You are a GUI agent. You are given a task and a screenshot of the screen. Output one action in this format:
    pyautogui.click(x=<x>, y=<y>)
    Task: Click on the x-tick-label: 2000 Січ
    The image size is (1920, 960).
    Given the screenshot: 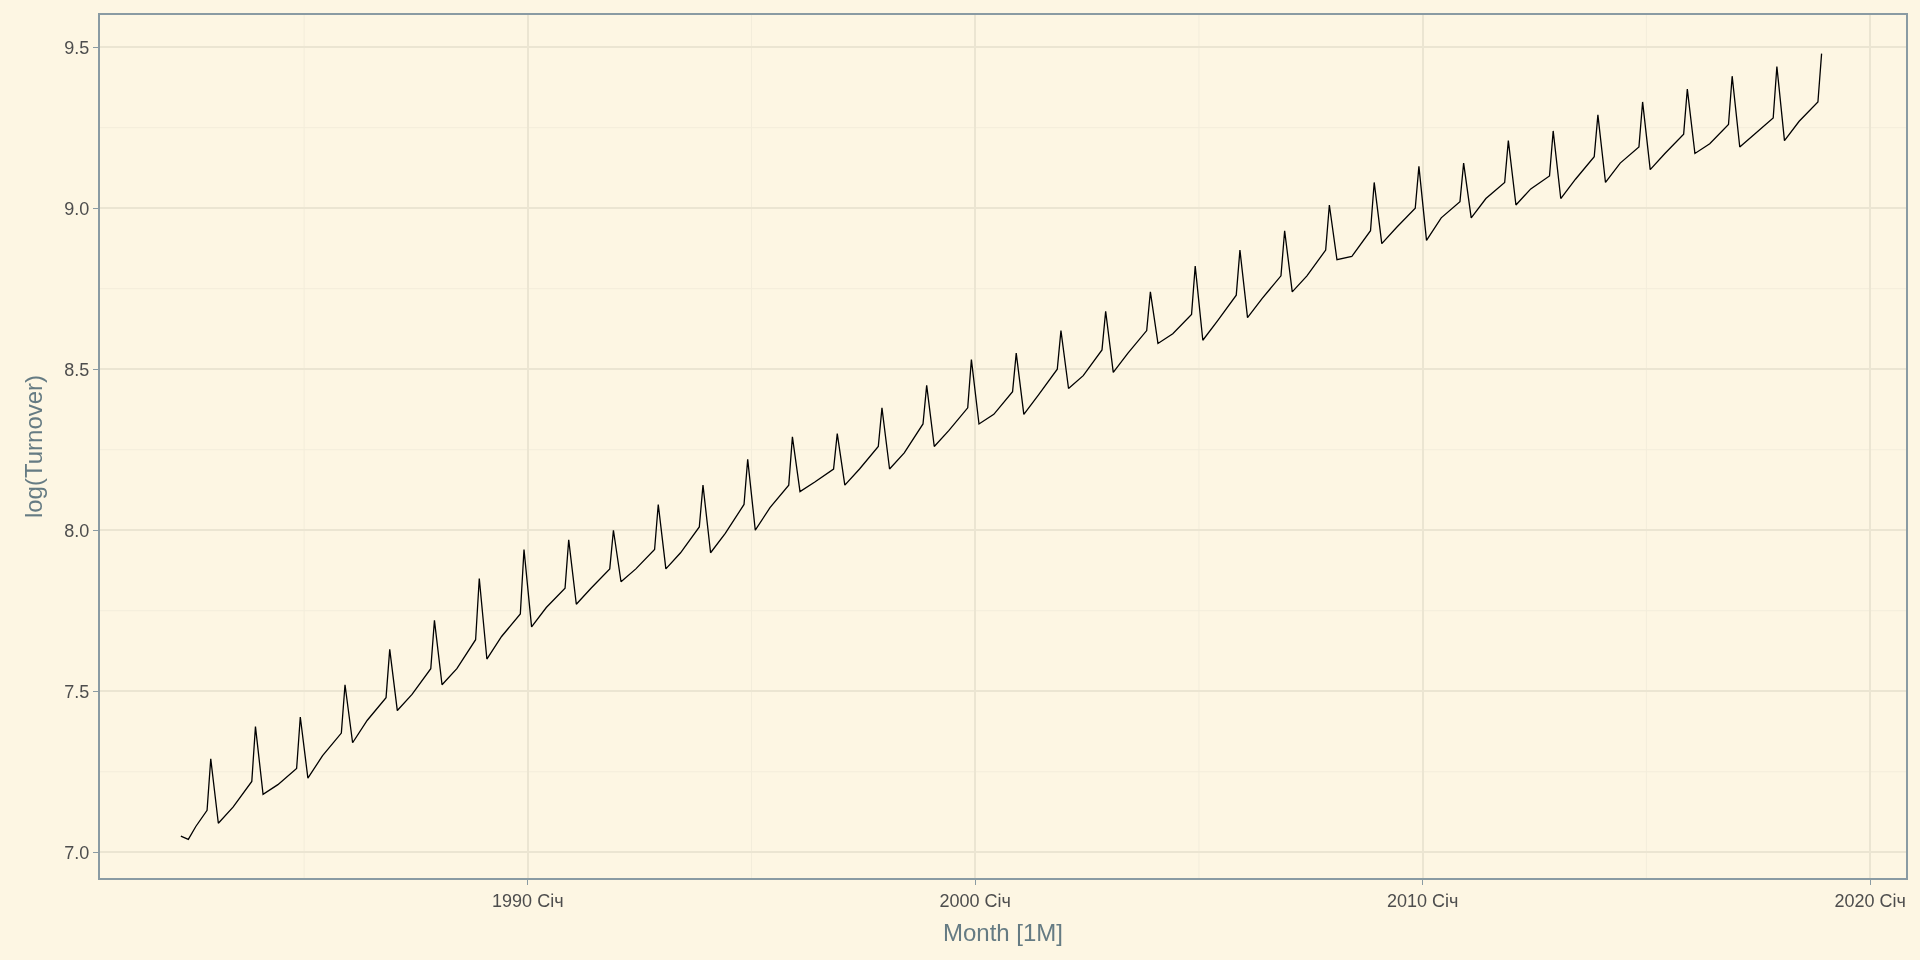 What is the action you would take?
    pyautogui.click(x=975, y=900)
    